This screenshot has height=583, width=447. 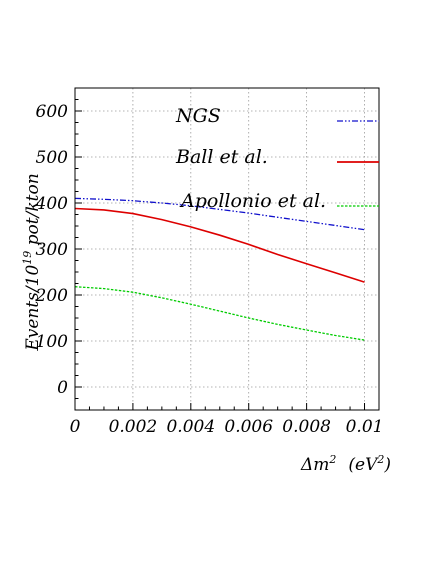 I want to click on y-axis-title-main: Events/10, so click(x=33, y=308).